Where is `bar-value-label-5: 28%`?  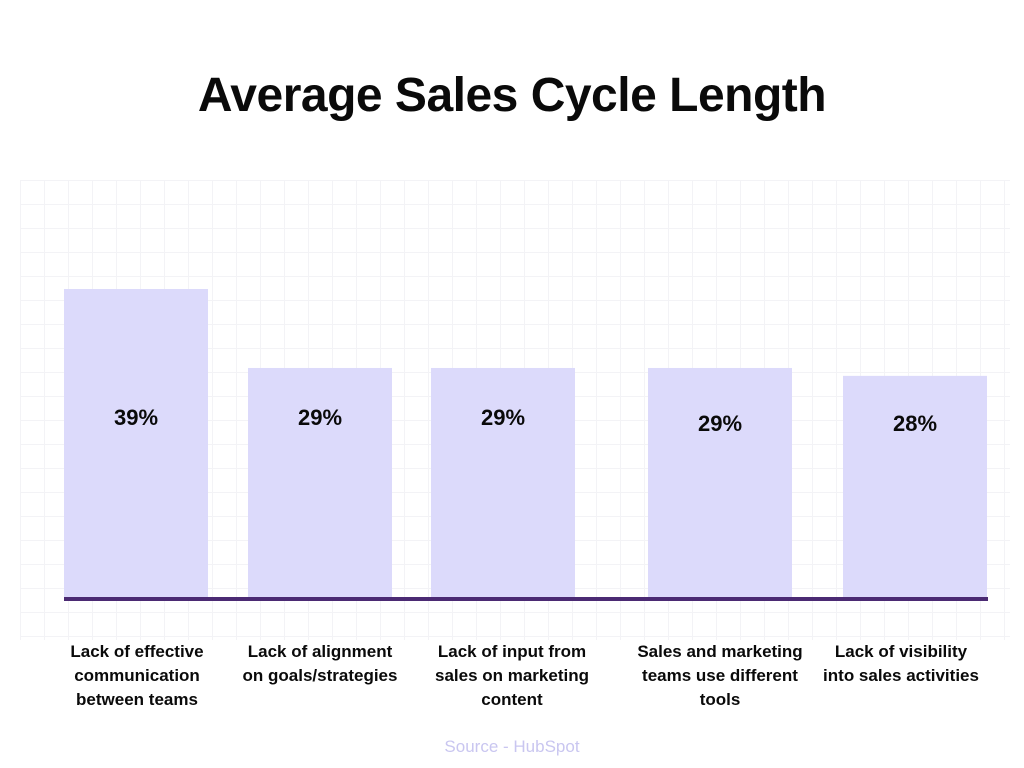 bar-value-label-5: 28% is located at coordinates (915, 423).